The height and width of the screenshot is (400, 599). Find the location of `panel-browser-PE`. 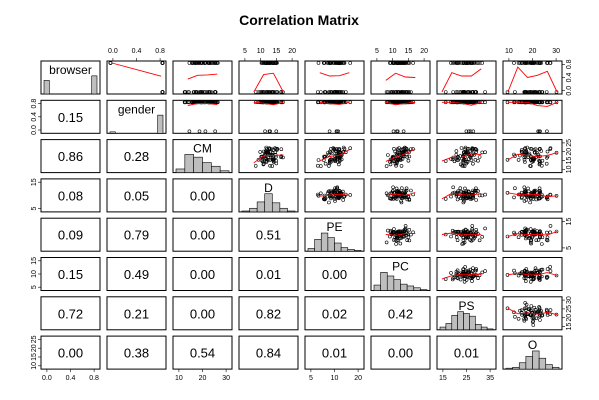

panel-browser-PE is located at coordinates (334, 77).